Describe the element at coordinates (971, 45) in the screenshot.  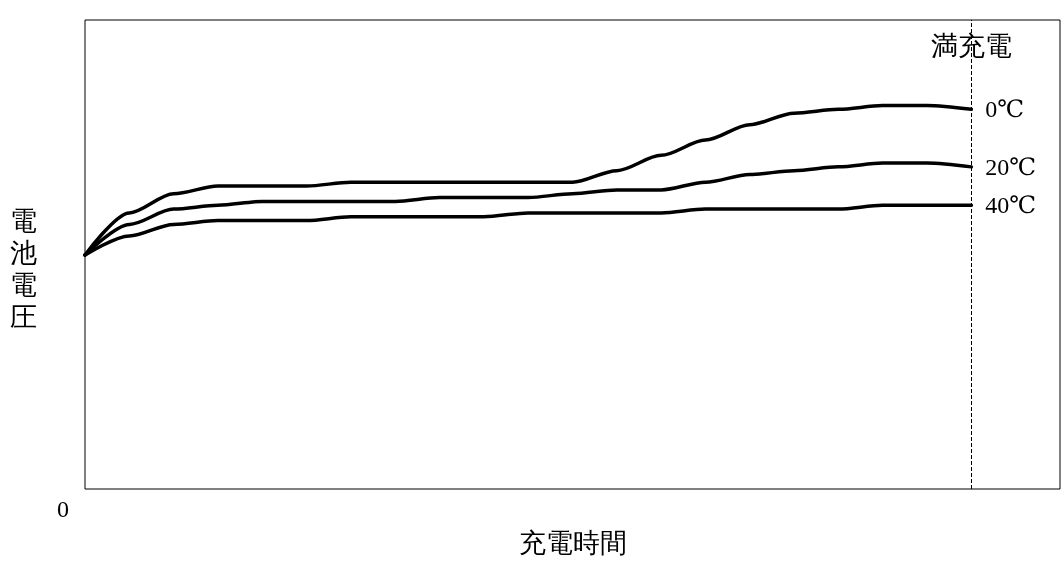
I see `text: 満充電` at that location.